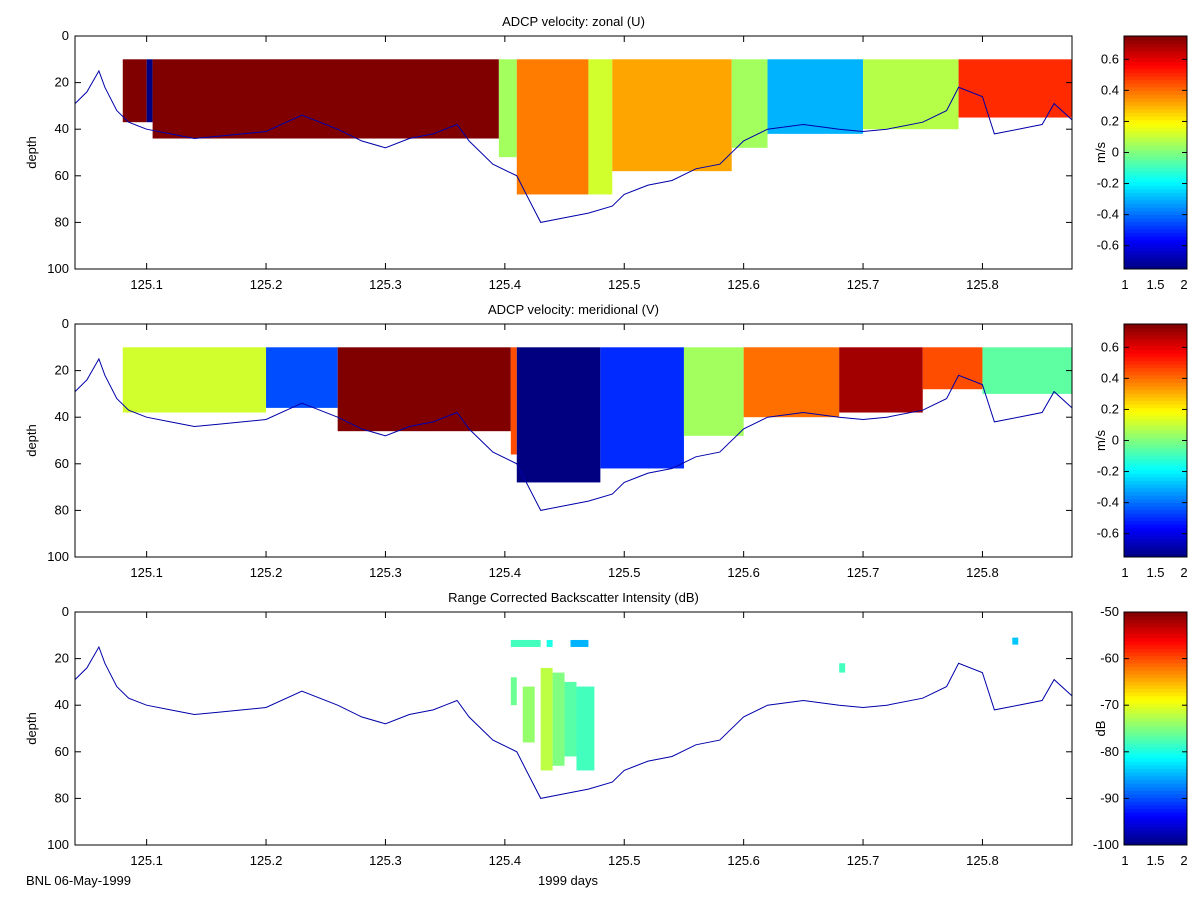 This screenshot has width=1200, height=901. What do you see at coordinates (266, 572) in the screenshot?
I see `x-tick-label: 125.2` at bounding box center [266, 572].